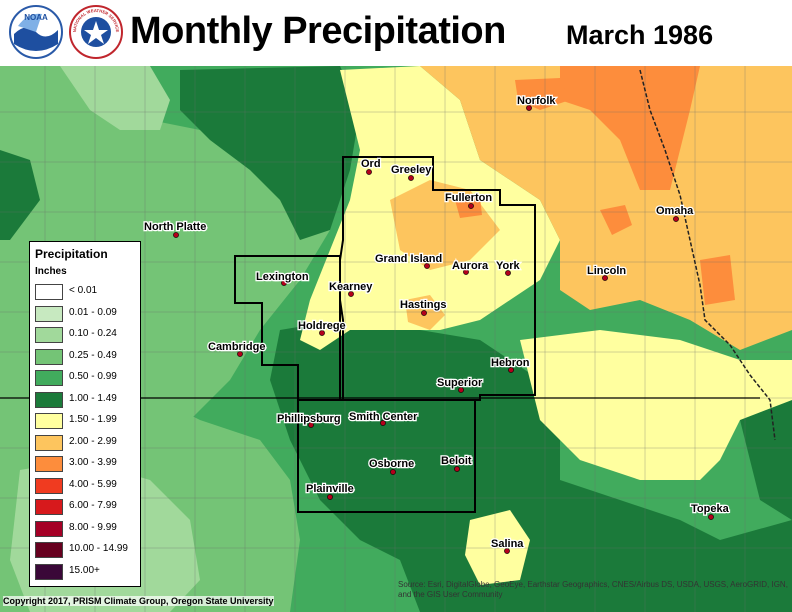 The image size is (792, 612). What do you see at coordinates (640, 35) in the screenshot?
I see `map-period: March 1986` at bounding box center [640, 35].